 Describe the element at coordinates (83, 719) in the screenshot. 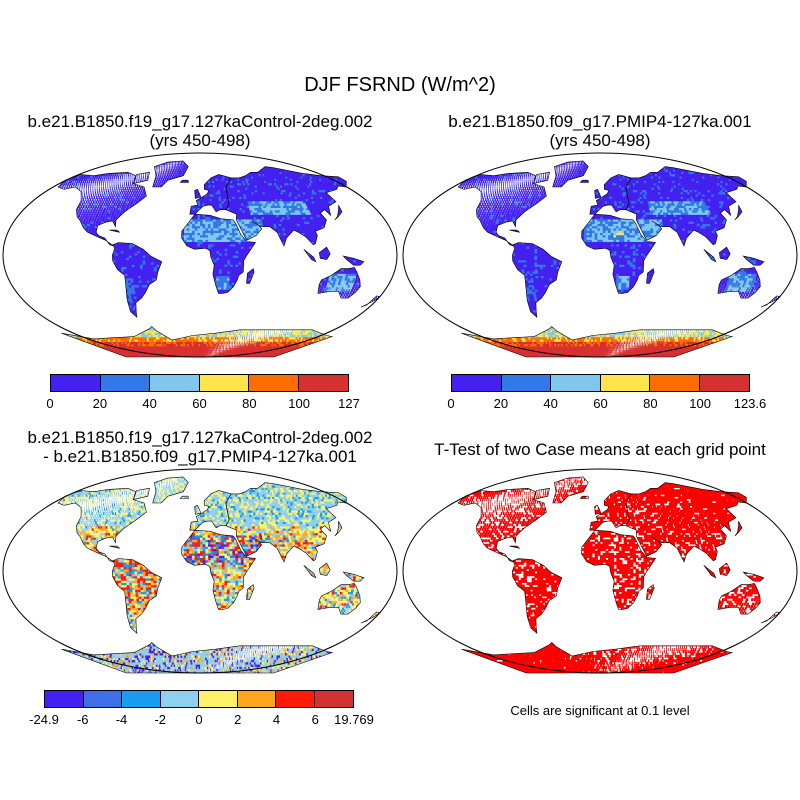

I see `colorbar-tick-label: -6` at that location.